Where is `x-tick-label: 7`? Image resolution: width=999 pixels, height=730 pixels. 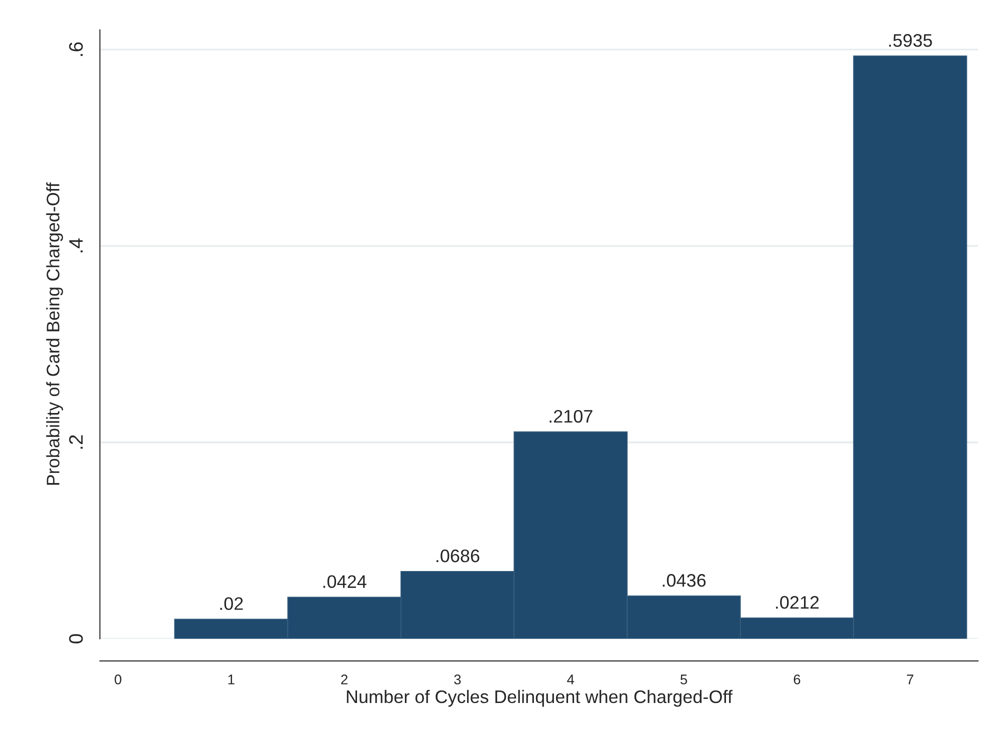
x-tick-label: 7 is located at coordinates (910, 679).